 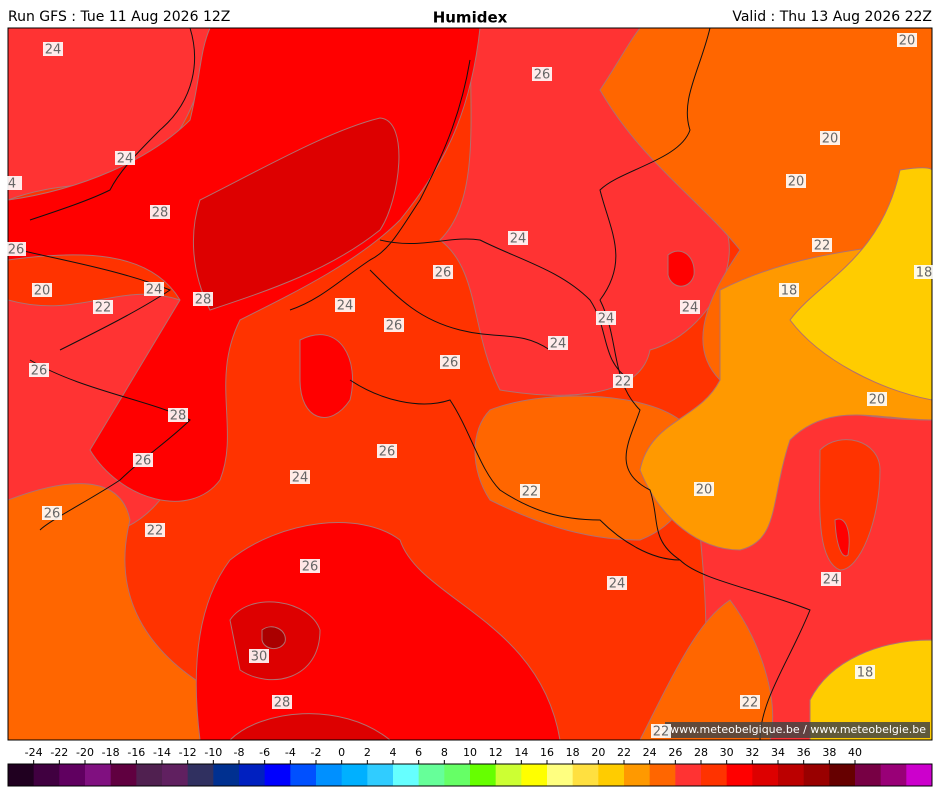 I want to click on colorbar-tick-label: -4, so click(x=290, y=752).